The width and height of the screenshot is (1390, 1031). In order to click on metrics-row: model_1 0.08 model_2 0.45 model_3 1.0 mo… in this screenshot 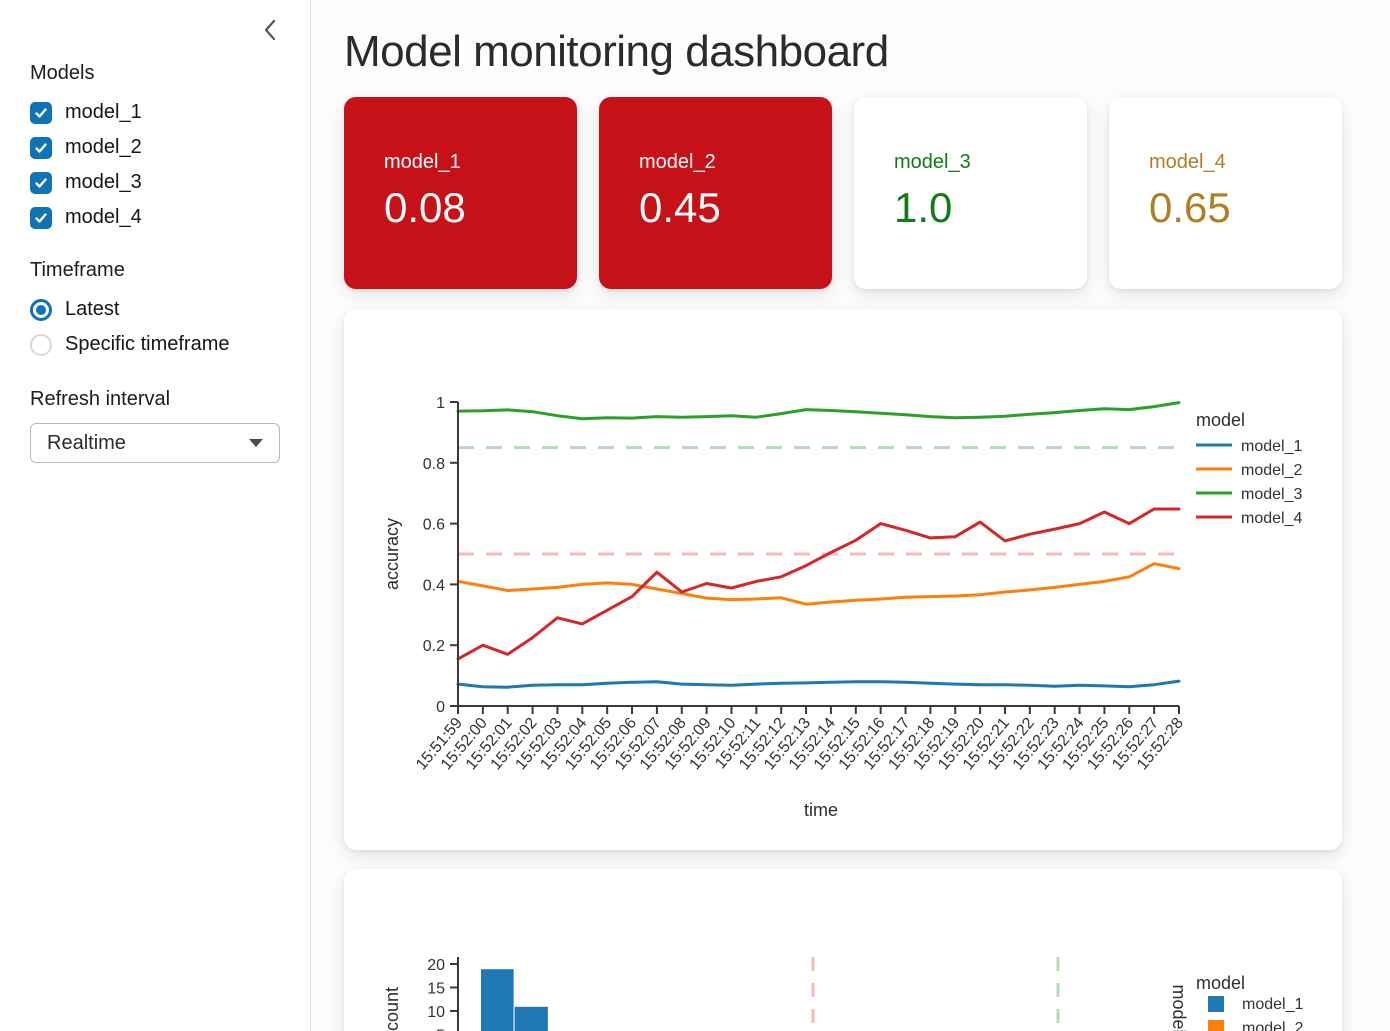, I will do `click(867, 193)`.